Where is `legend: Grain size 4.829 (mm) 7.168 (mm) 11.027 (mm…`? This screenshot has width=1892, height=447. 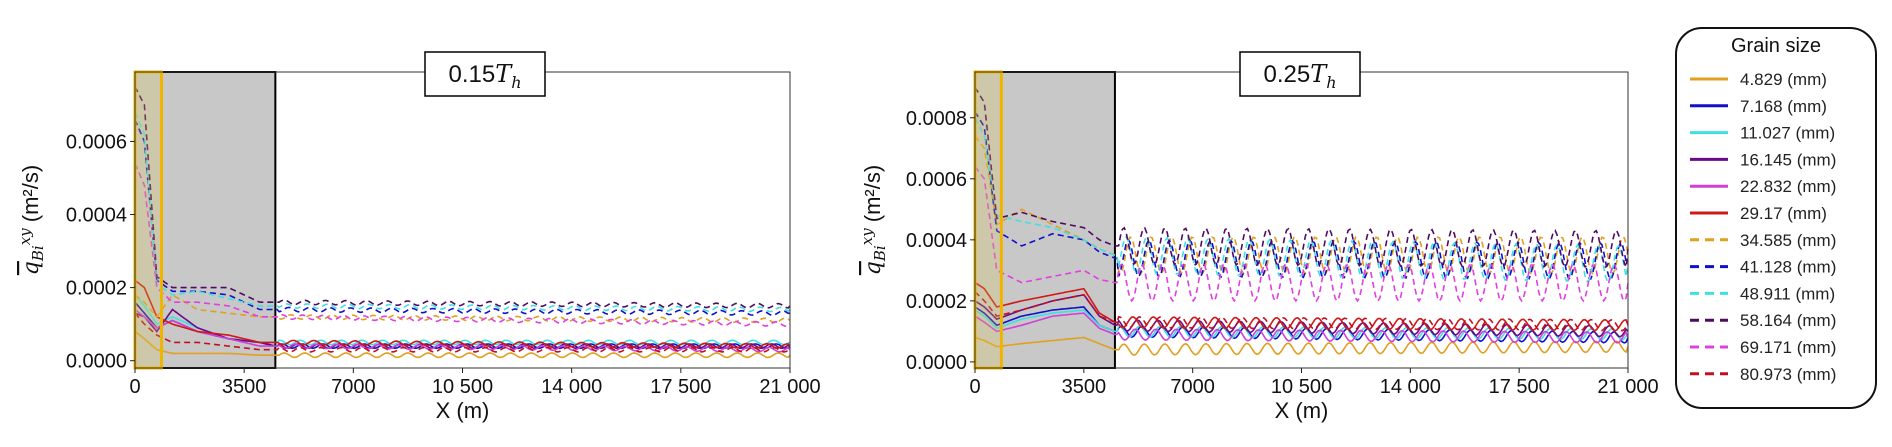
legend: Grain size 4.829 (mm) 7.168 (mm) 11.027 (mm… is located at coordinates (1776, 218).